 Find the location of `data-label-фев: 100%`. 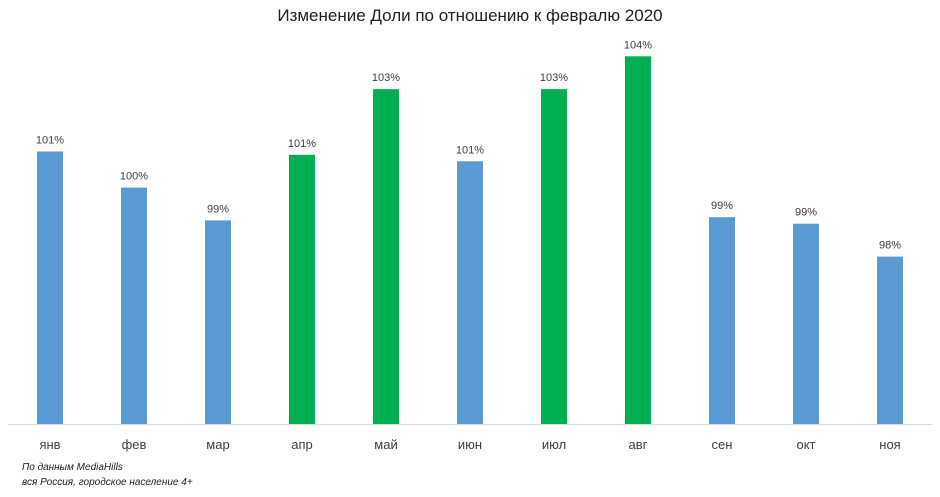

data-label-фев: 100% is located at coordinates (134, 177).